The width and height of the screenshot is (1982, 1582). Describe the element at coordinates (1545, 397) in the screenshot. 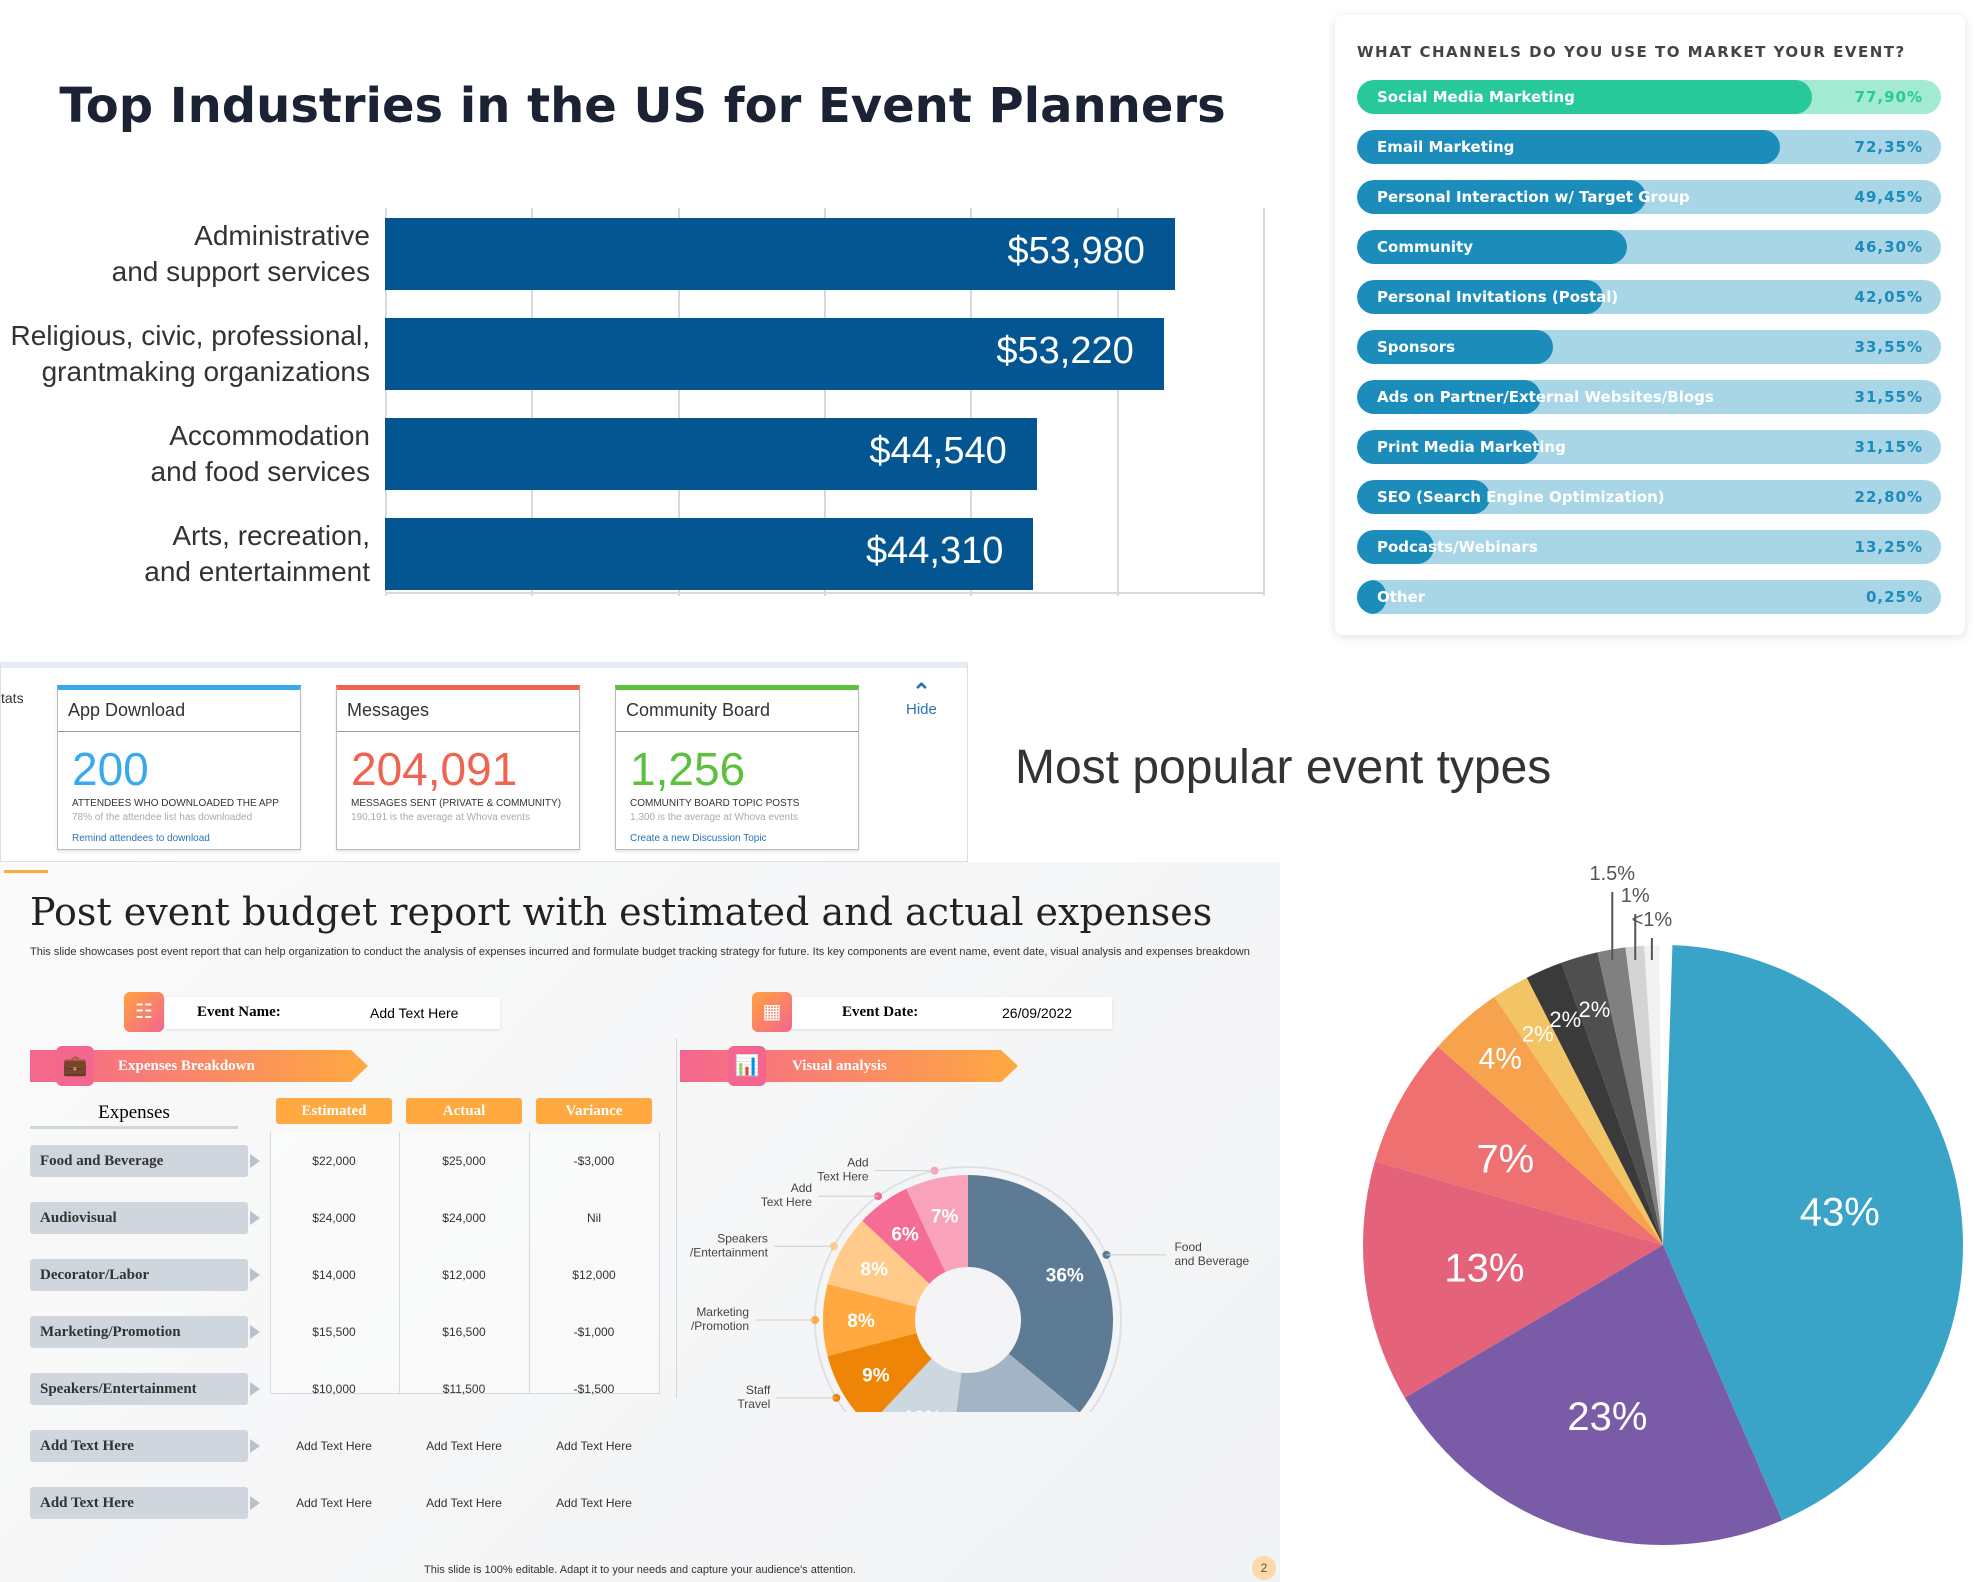

I see `channel-label: Ads on Partner/External Websites/Blogs` at that location.